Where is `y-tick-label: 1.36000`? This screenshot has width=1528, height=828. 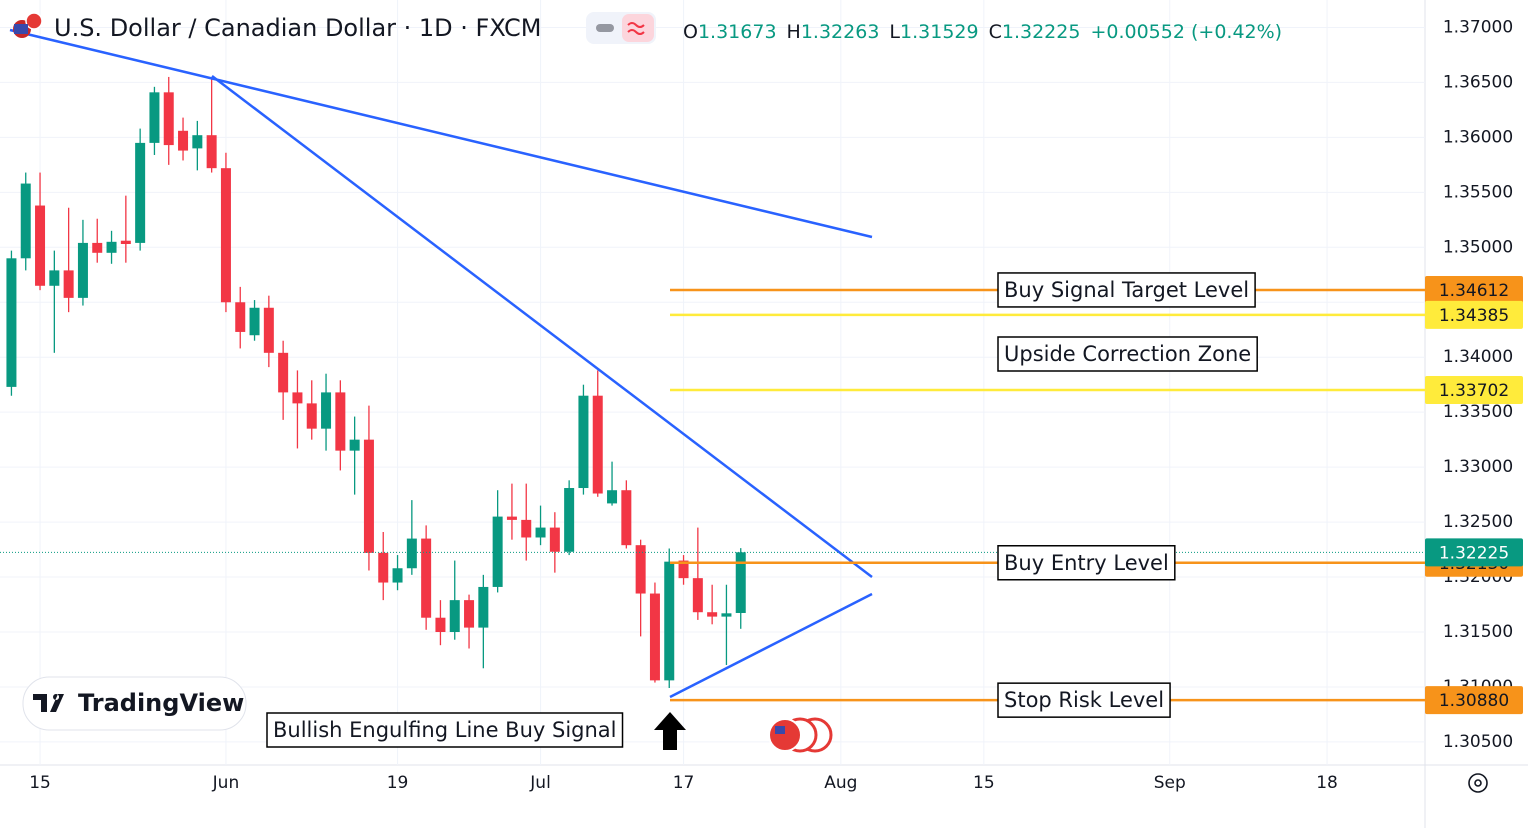 y-tick-label: 1.36000 is located at coordinates (1478, 137).